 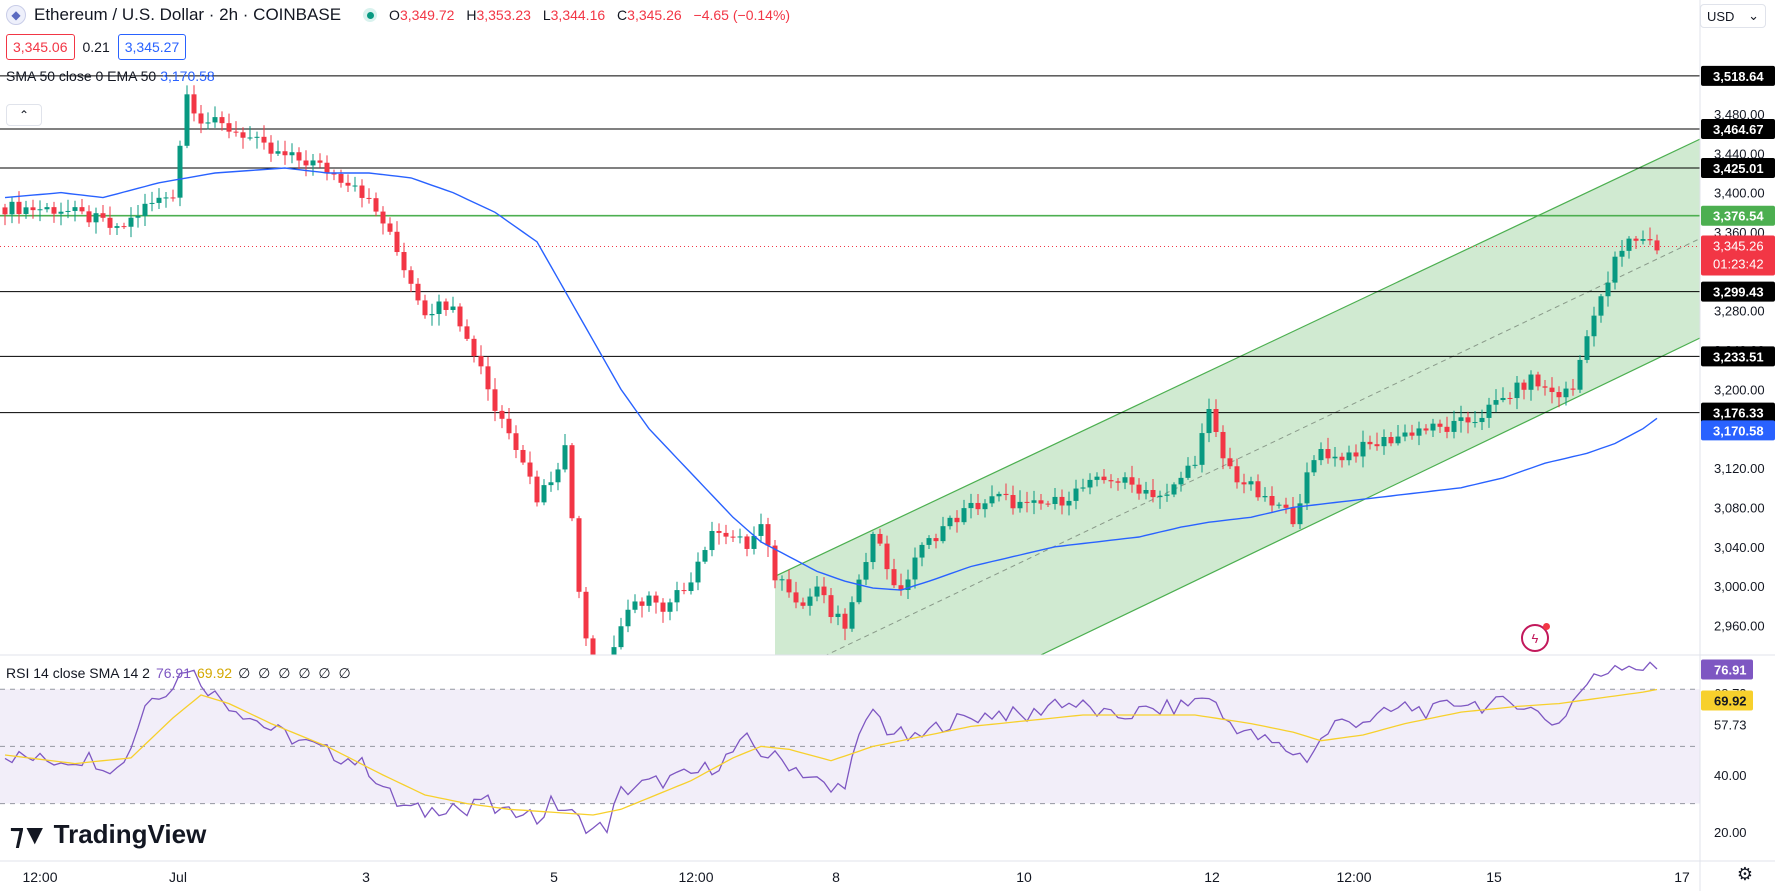 What do you see at coordinates (1745, 873) in the screenshot?
I see `gear-icon: ⚙` at bounding box center [1745, 873].